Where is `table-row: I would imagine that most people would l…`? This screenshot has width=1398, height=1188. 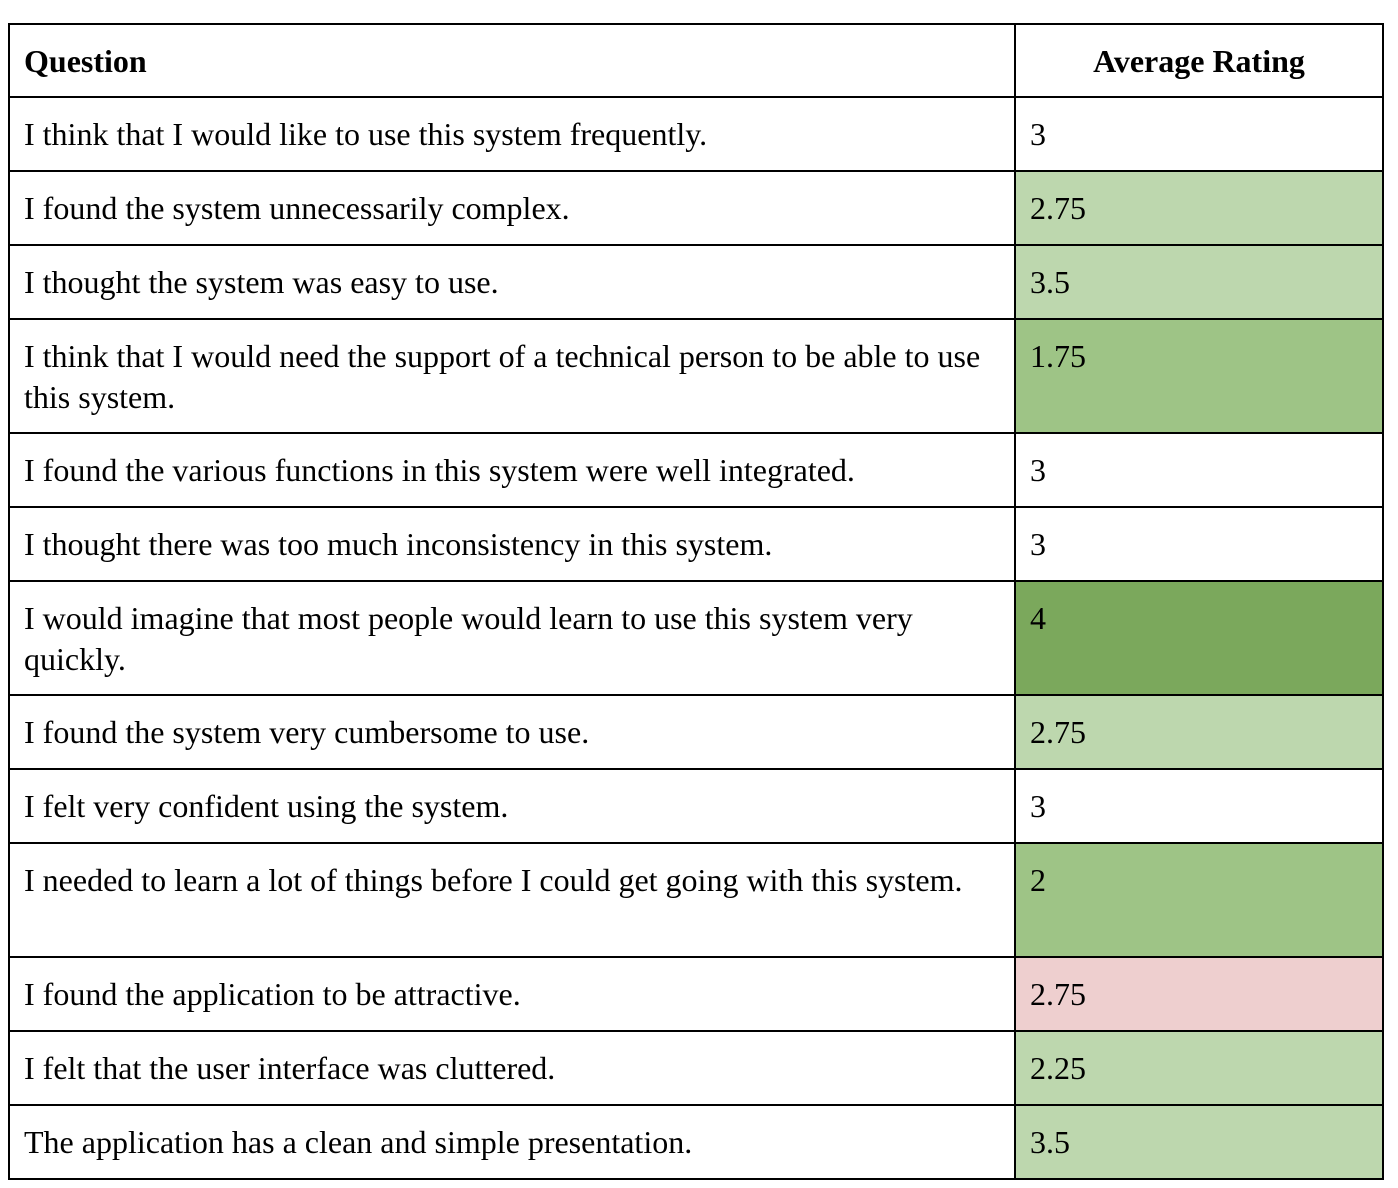 table-row: I would imagine that most people would l… is located at coordinates (696, 638).